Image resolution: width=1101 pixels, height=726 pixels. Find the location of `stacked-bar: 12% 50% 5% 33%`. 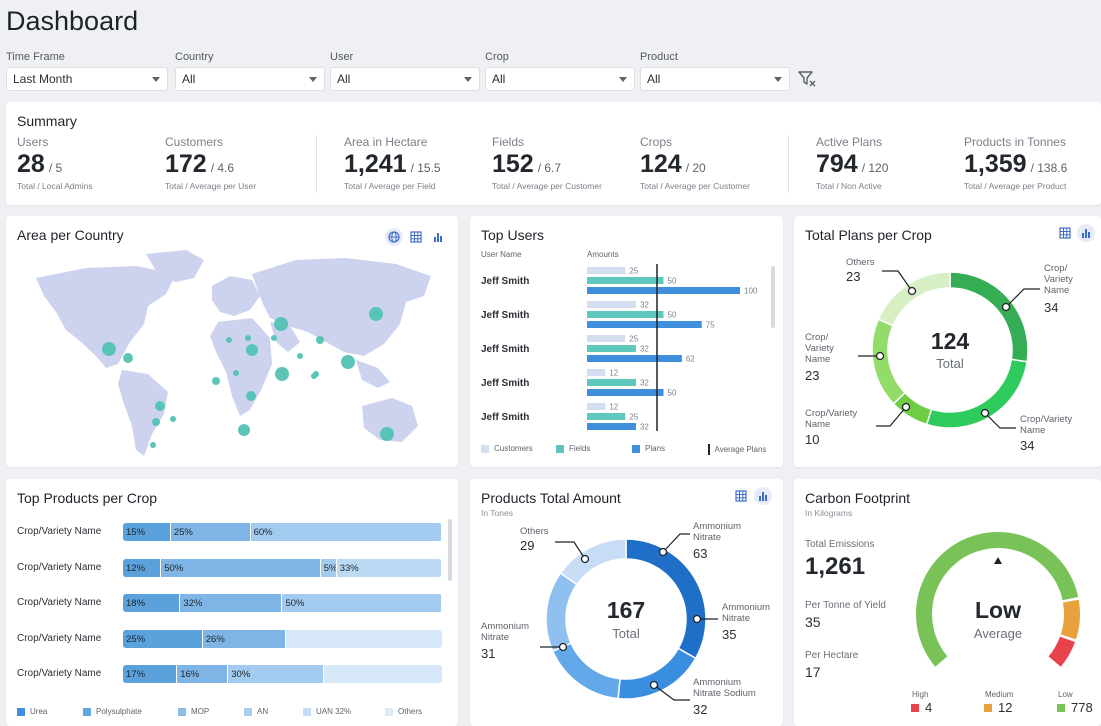

stacked-bar: 12% 50% 5% 33% is located at coordinates (282, 568).